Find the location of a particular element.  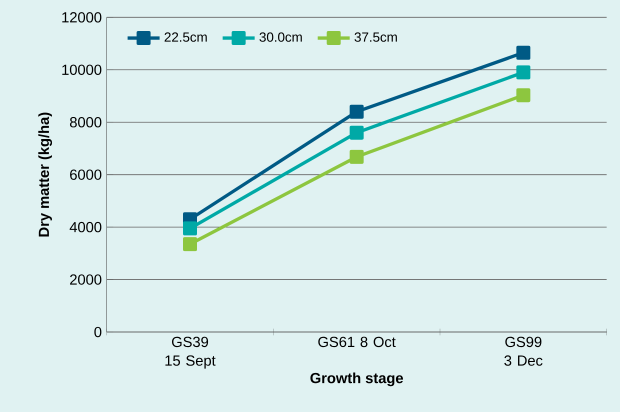

legend-label: 22.5cm is located at coordinates (185, 37).